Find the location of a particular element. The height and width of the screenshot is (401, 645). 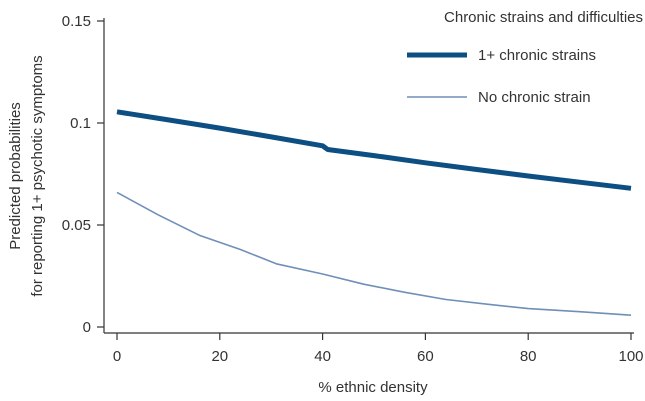

y-tick-label: 0 is located at coordinates (87, 327).